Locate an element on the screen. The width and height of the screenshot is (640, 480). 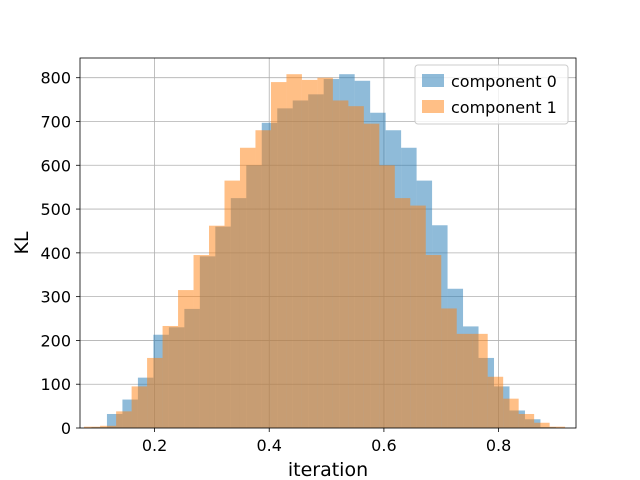
y-tick-label: 100 is located at coordinates (55, 384).